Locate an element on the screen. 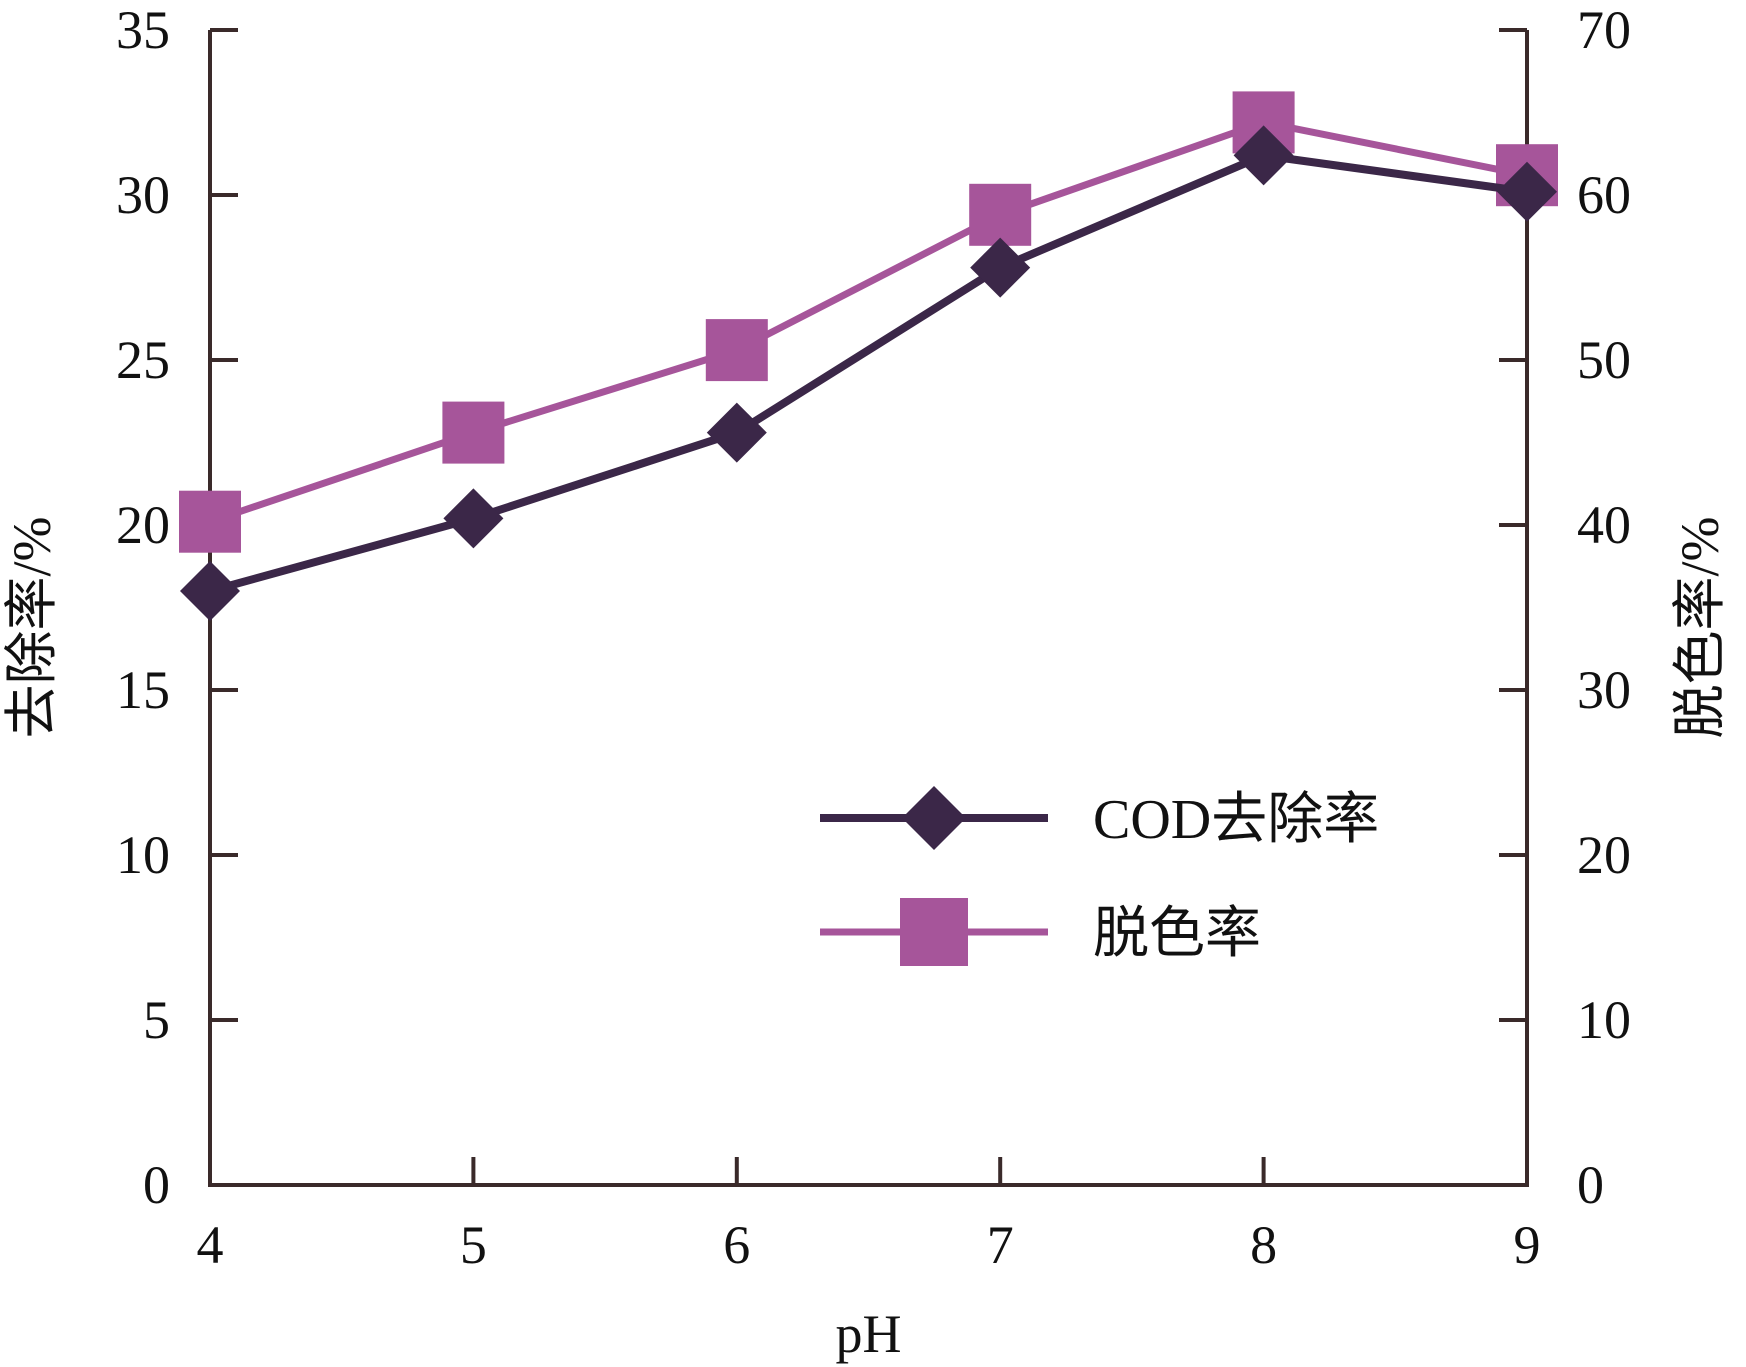 The image size is (1746, 1367). y-axis-title-left: 去除率/% is located at coordinates (32, 628).